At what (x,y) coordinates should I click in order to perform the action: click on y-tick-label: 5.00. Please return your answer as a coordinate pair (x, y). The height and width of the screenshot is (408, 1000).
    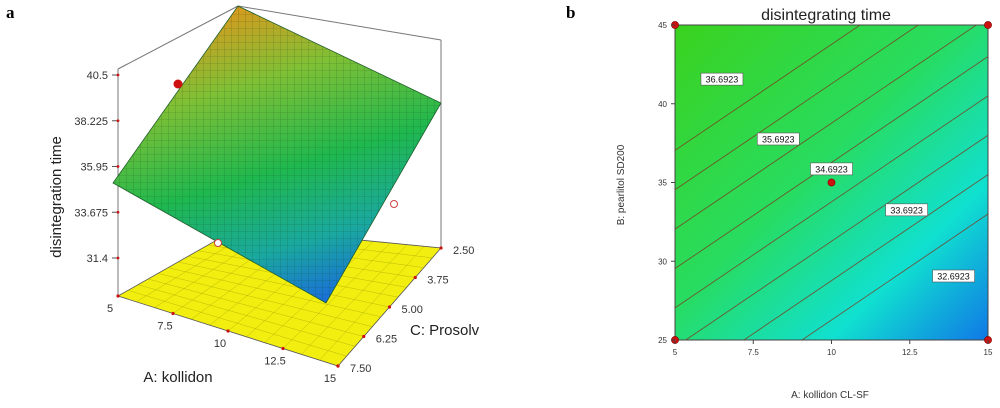
    Looking at the image, I should click on (412, 310).